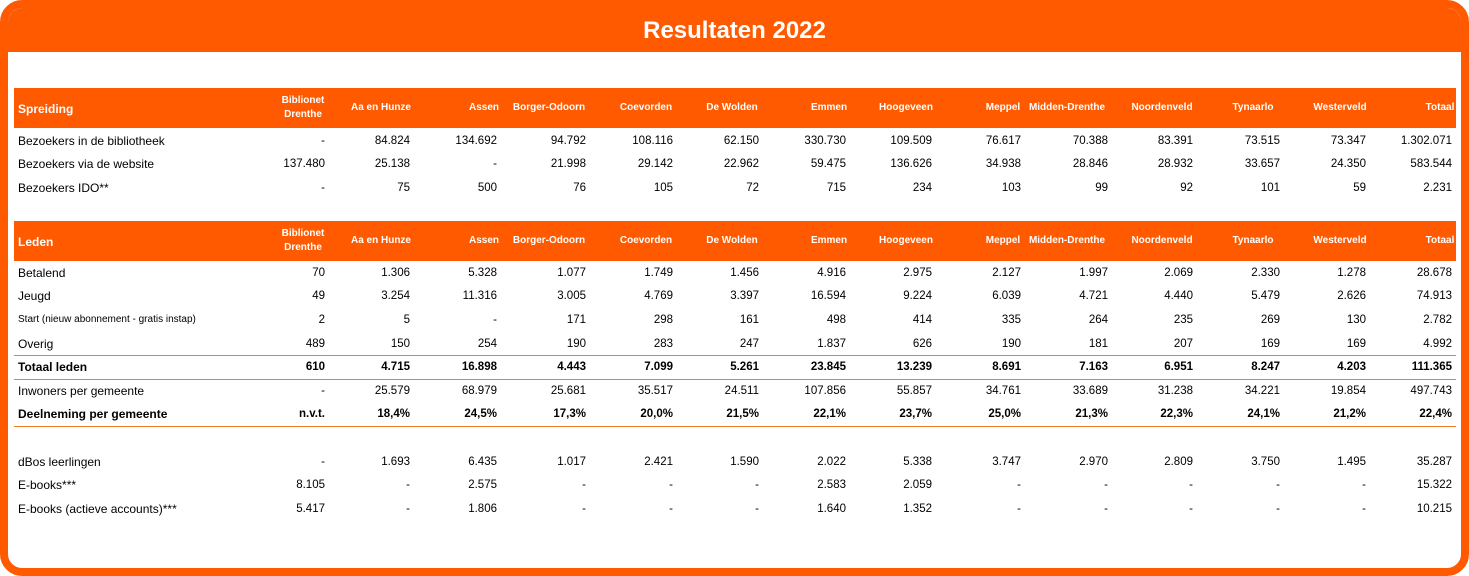  I want to click on cell-value: 6.039, so click(1006, 296).